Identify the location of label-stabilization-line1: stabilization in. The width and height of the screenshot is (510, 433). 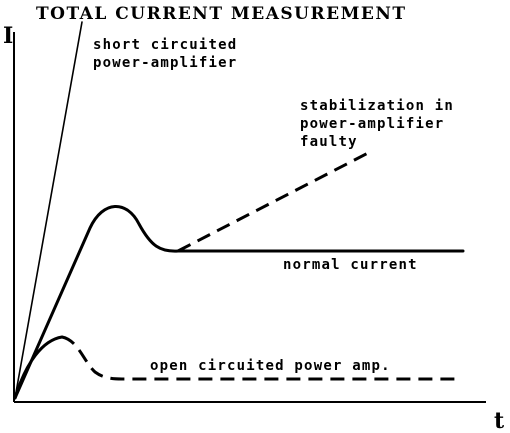
(377, 106).